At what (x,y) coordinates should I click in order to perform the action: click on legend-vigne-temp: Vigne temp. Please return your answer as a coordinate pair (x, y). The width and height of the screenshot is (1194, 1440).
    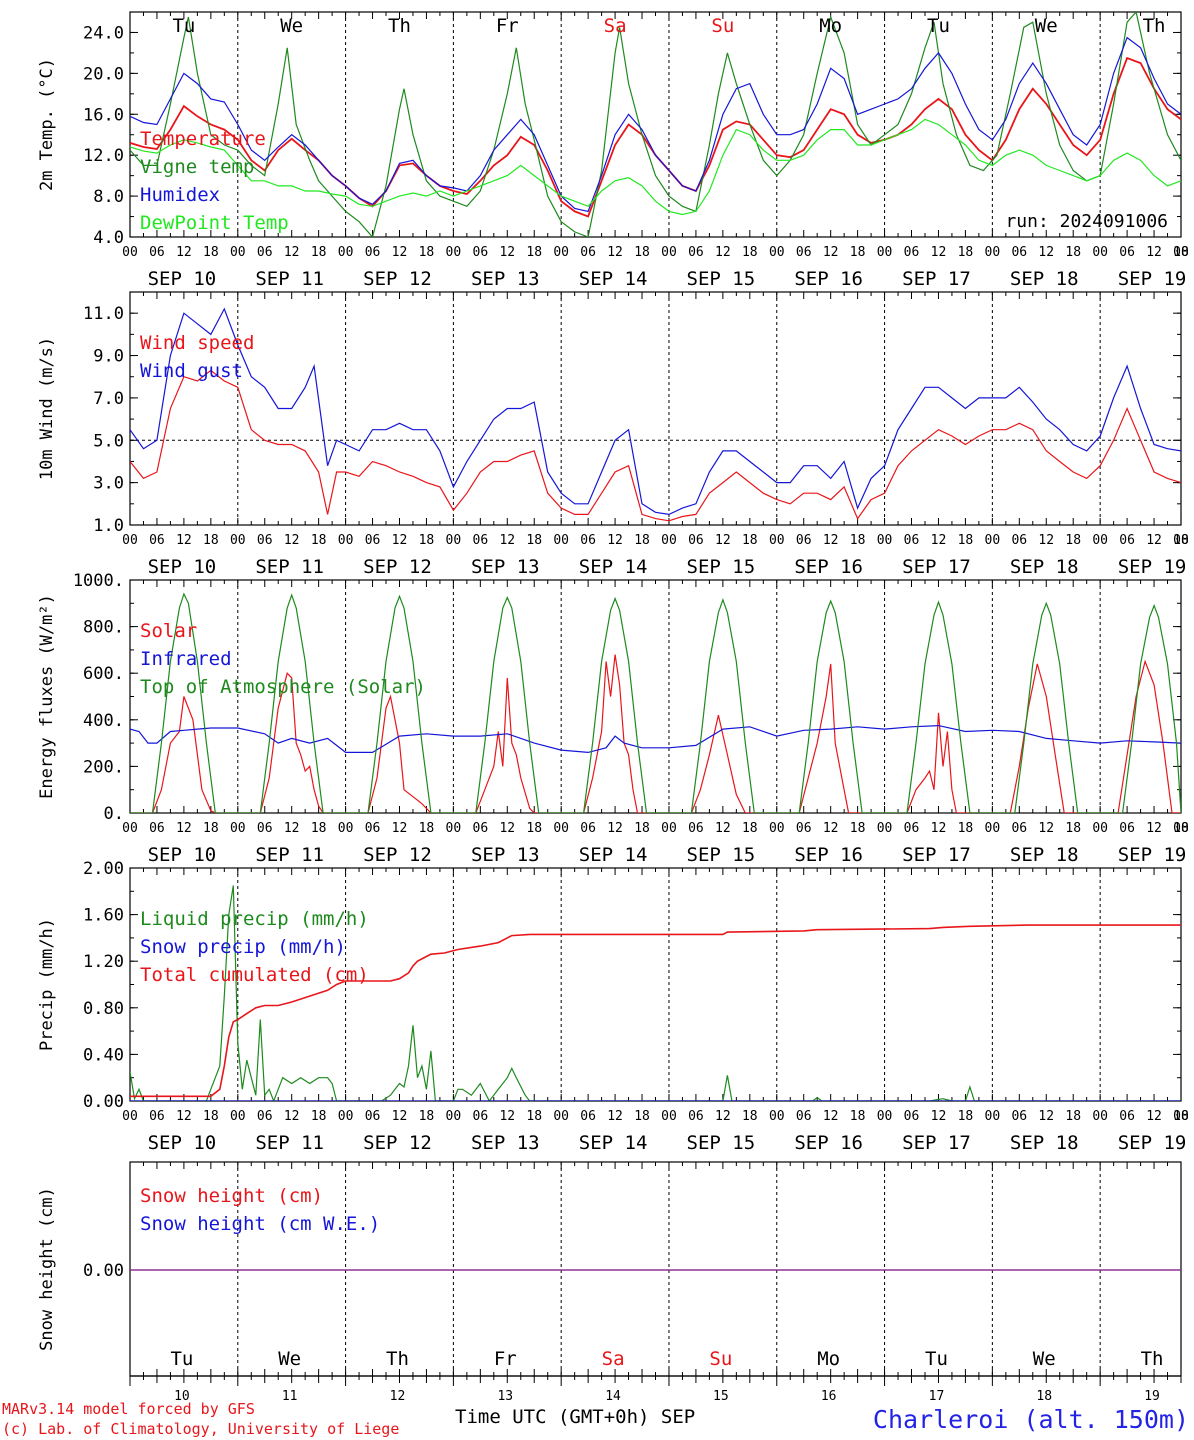
    Looking at the image, I should click on (197, 167).